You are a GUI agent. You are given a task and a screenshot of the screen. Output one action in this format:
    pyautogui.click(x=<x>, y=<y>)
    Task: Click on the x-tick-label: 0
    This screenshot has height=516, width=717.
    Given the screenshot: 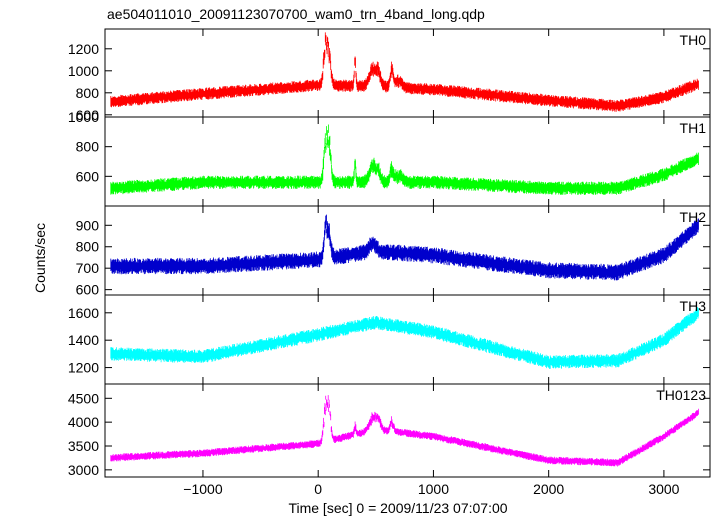 What is the action you would take?
    pyautogui.click(x=318, y=489)
    